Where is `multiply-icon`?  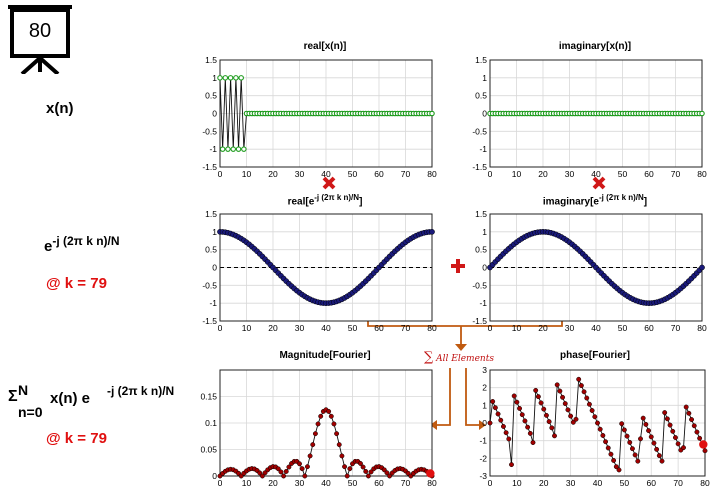
multiply-icon is located at coordinates (599, 183).